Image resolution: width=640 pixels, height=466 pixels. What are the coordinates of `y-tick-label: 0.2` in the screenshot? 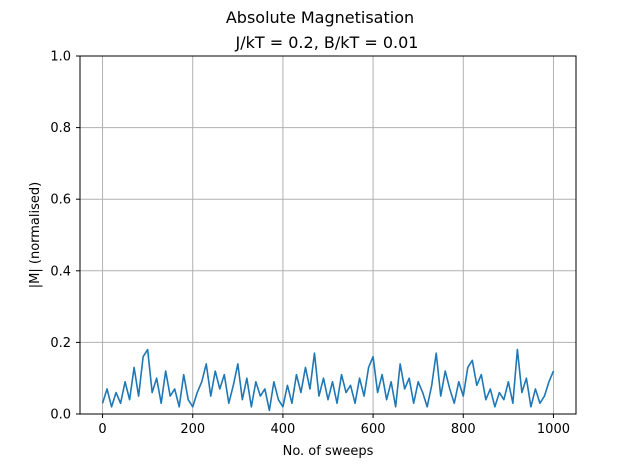 It's located at (60, 343).